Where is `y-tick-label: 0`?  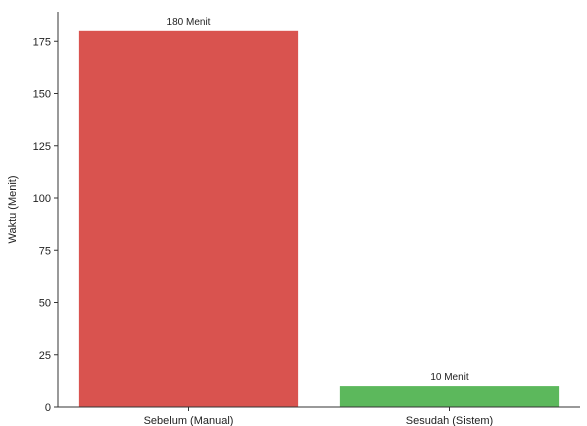 y-tick-label: 0 is located at coordinates (48, 408).